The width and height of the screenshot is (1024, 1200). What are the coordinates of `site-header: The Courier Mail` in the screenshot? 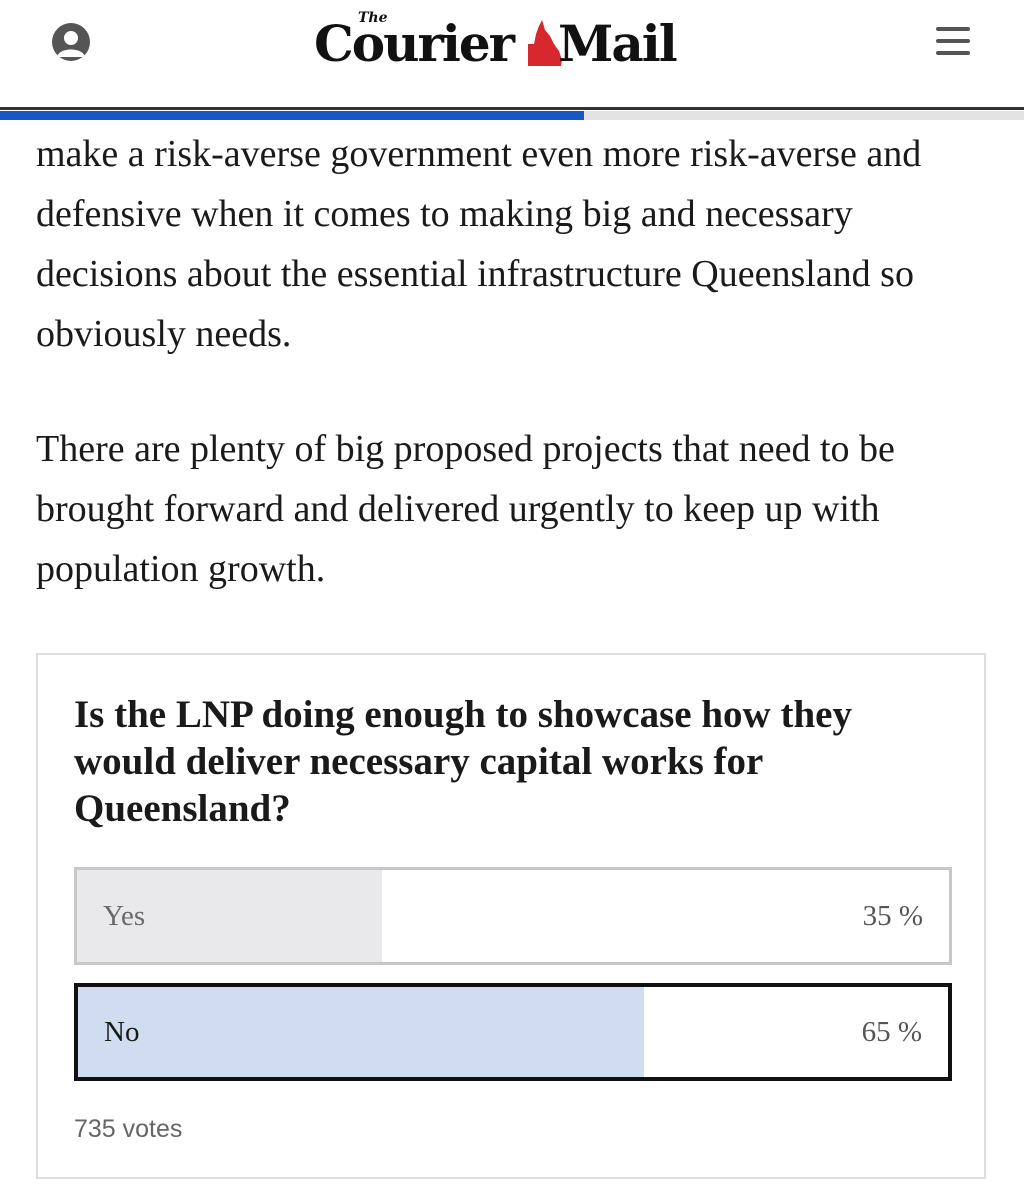 It's located at (512, 55).